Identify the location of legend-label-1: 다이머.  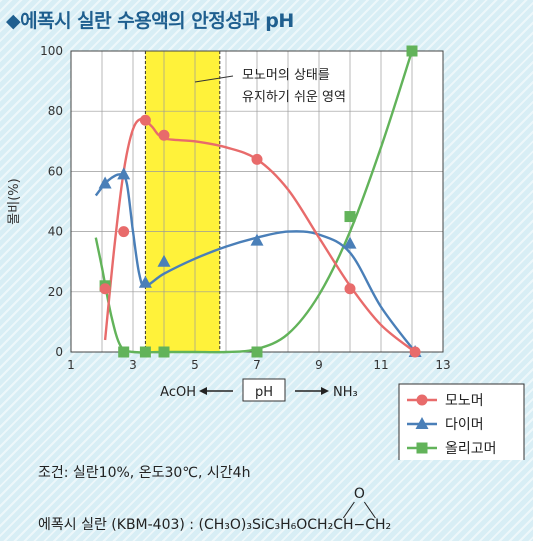
(464, 425).